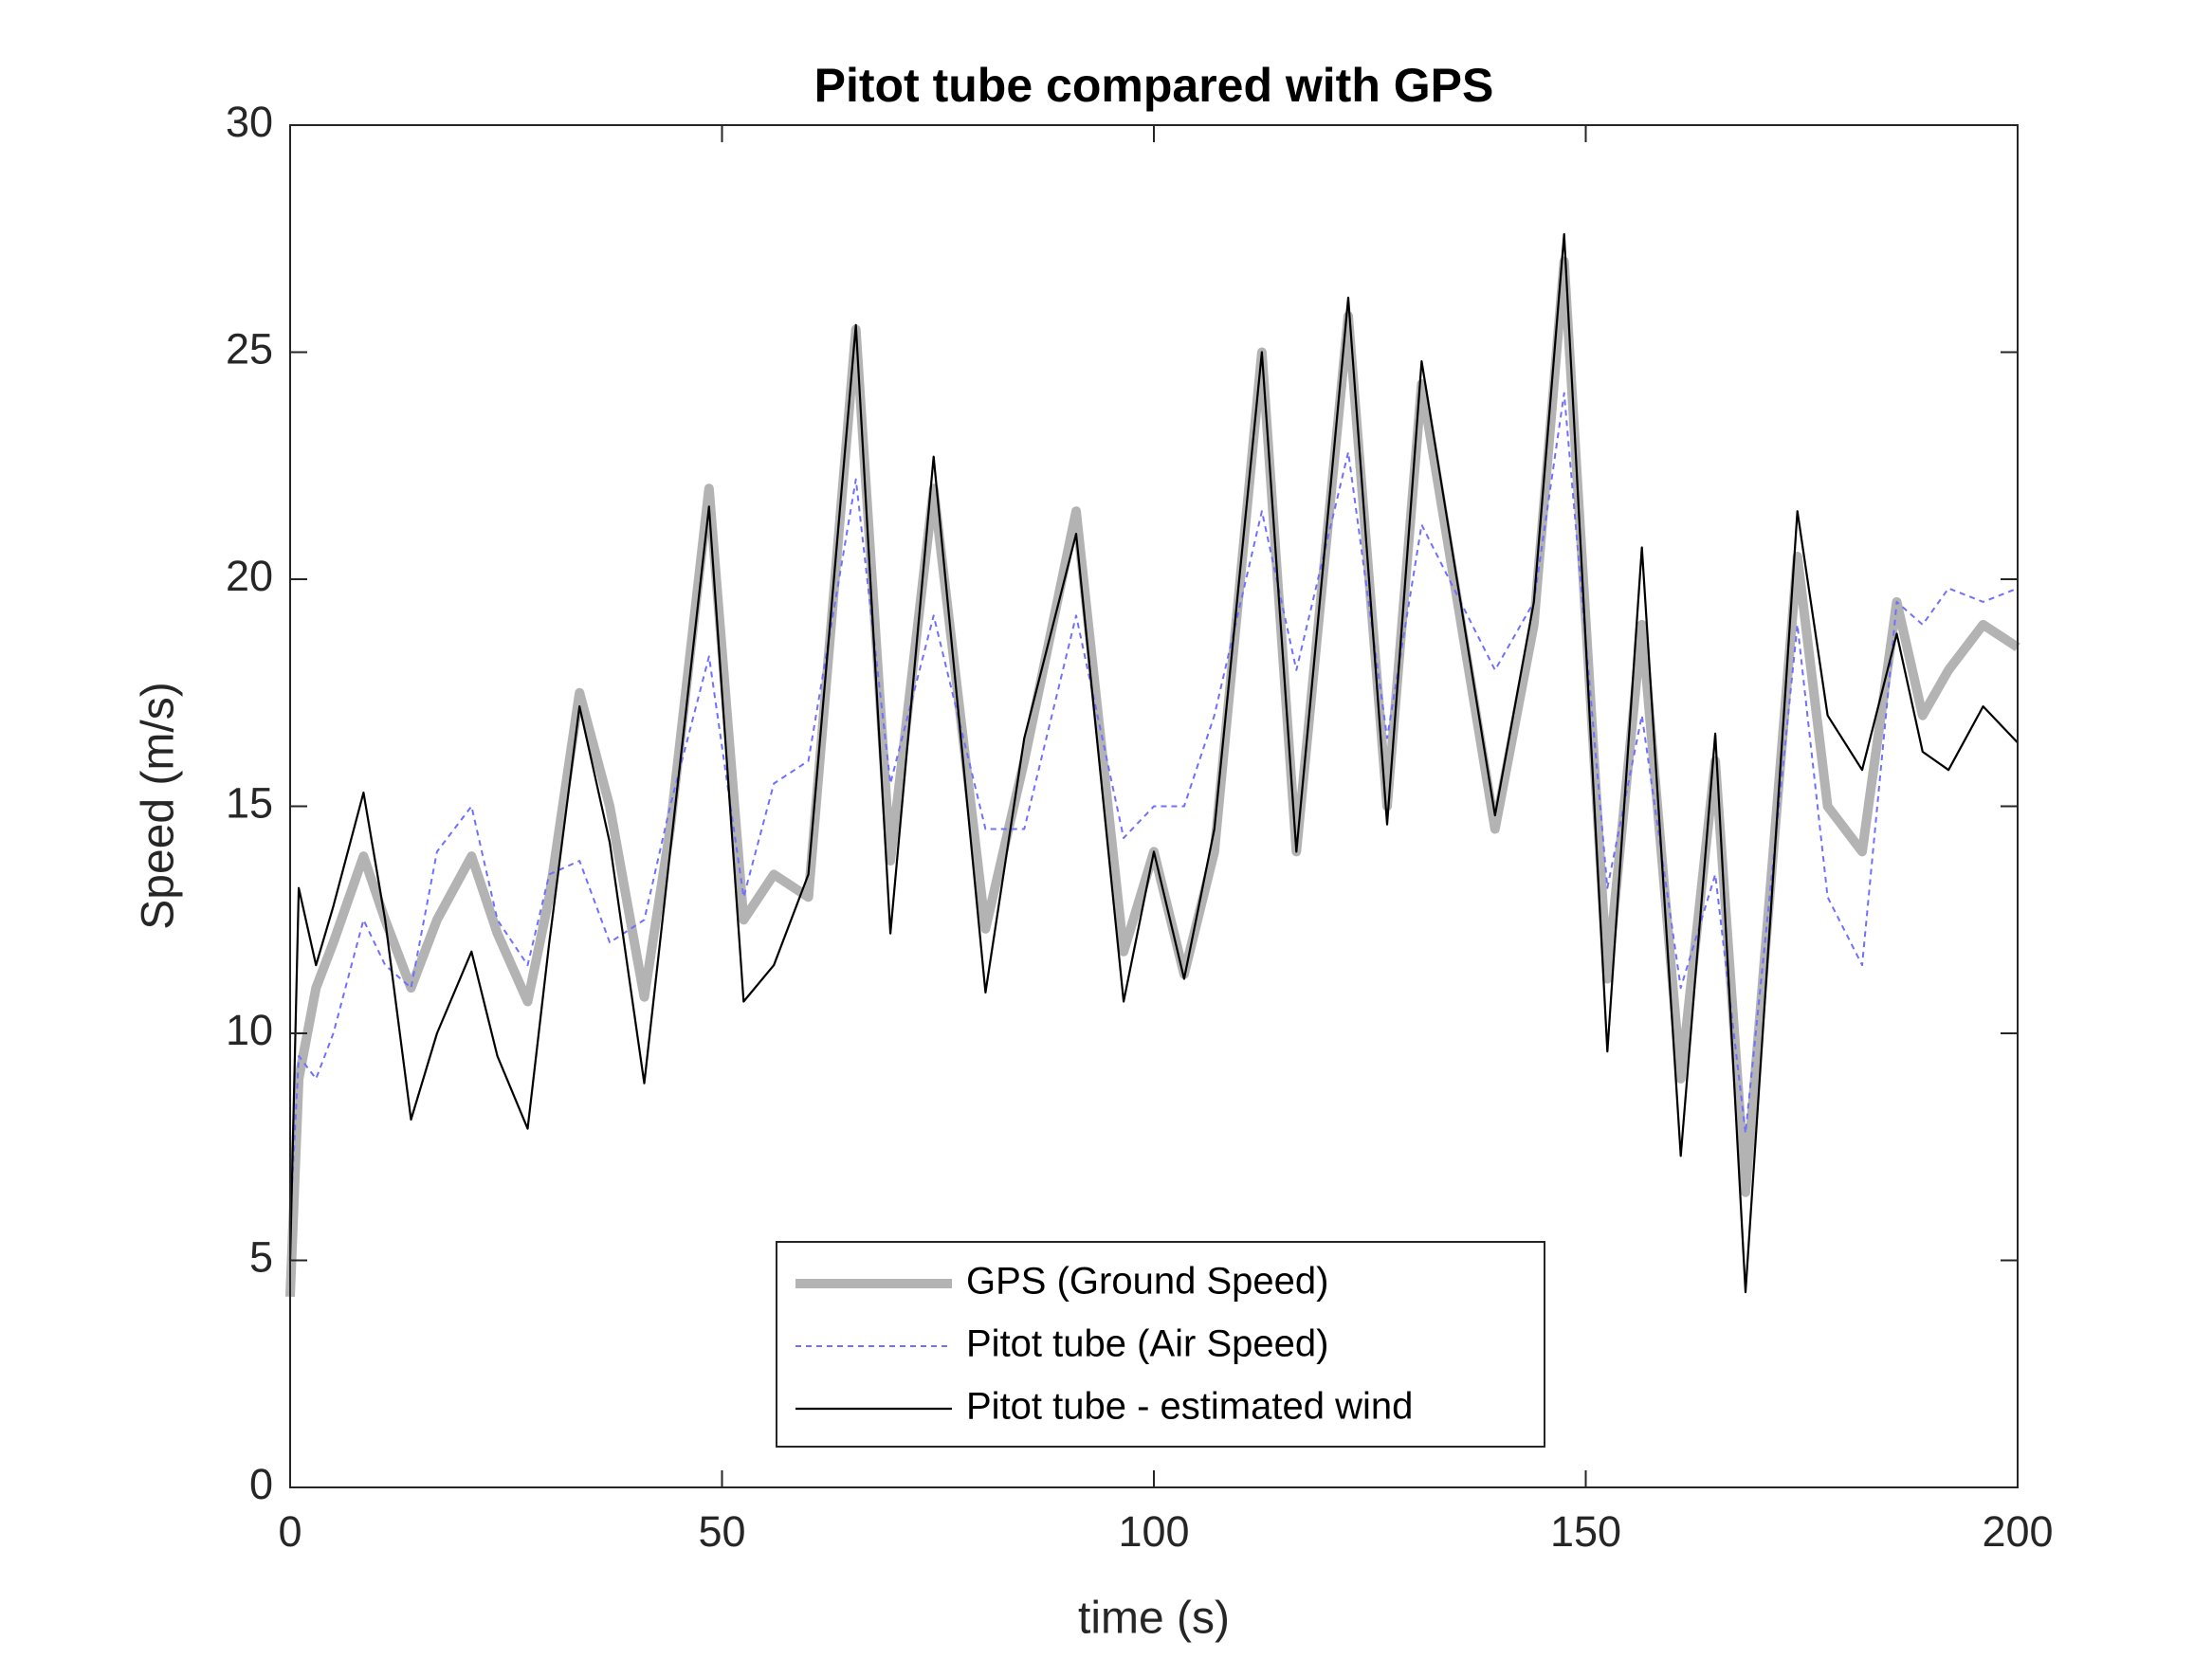 The width and height of the screenshot is (2212, 1659). Describe the element at coordinates (159, 805) in the screenshot. I see `y-axis-label: Speed (m/s)` at that location.